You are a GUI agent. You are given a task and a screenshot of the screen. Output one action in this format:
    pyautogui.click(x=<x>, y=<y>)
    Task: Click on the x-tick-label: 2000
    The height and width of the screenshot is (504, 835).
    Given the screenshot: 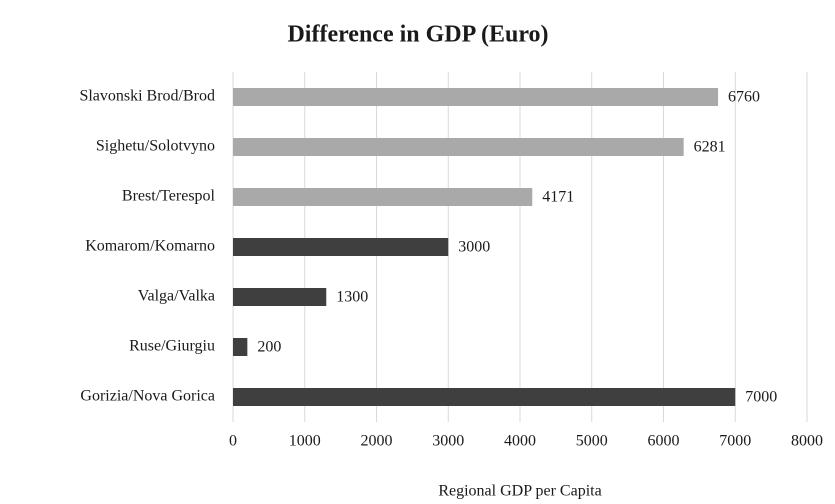 What is the action you would take?
    pyautogui.click(x=377, y=441)
    